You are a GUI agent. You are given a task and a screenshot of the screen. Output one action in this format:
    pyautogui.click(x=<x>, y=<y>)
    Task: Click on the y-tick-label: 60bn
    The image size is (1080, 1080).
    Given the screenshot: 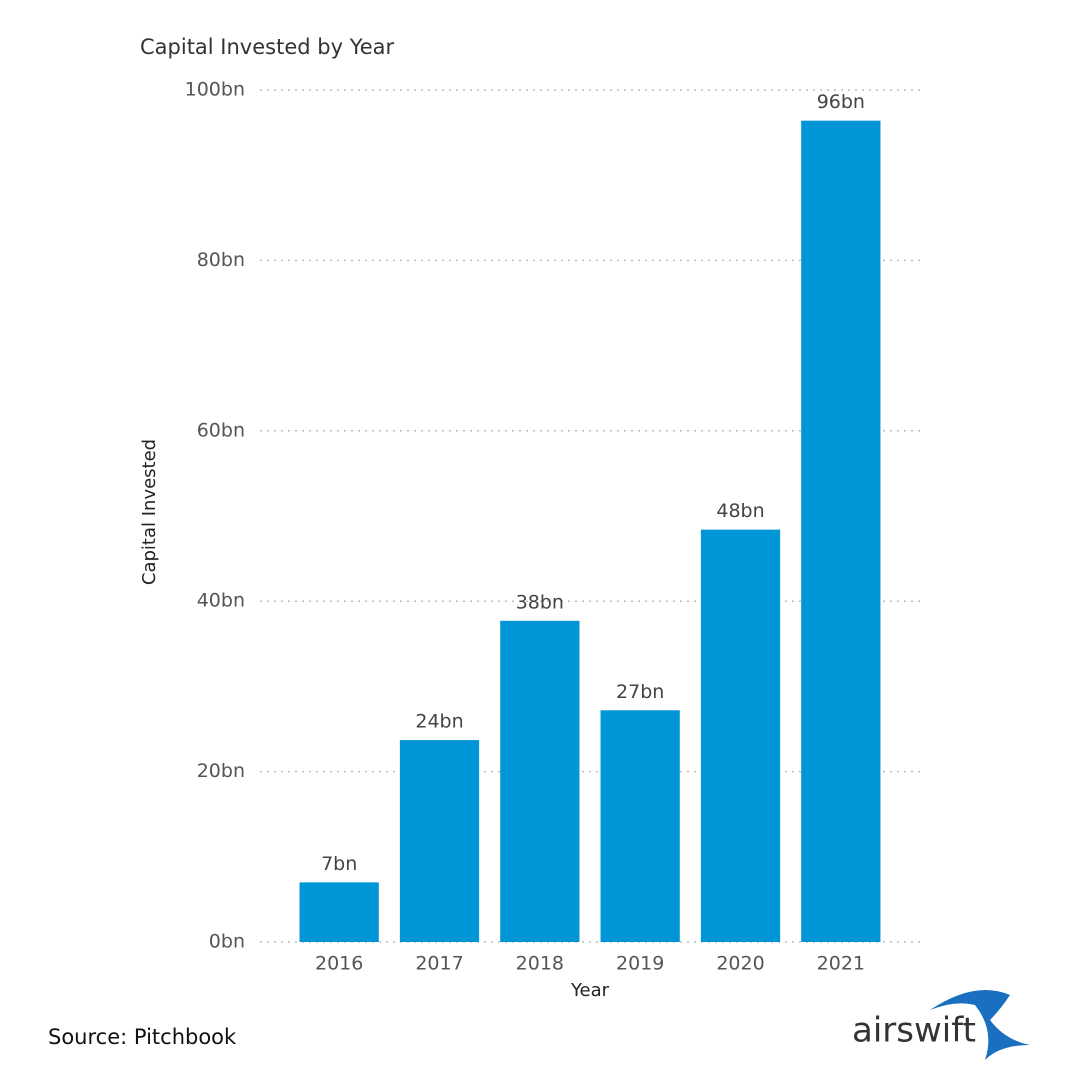 What is the action you would take?
    pyautogui.click(x=221, y=430)
    